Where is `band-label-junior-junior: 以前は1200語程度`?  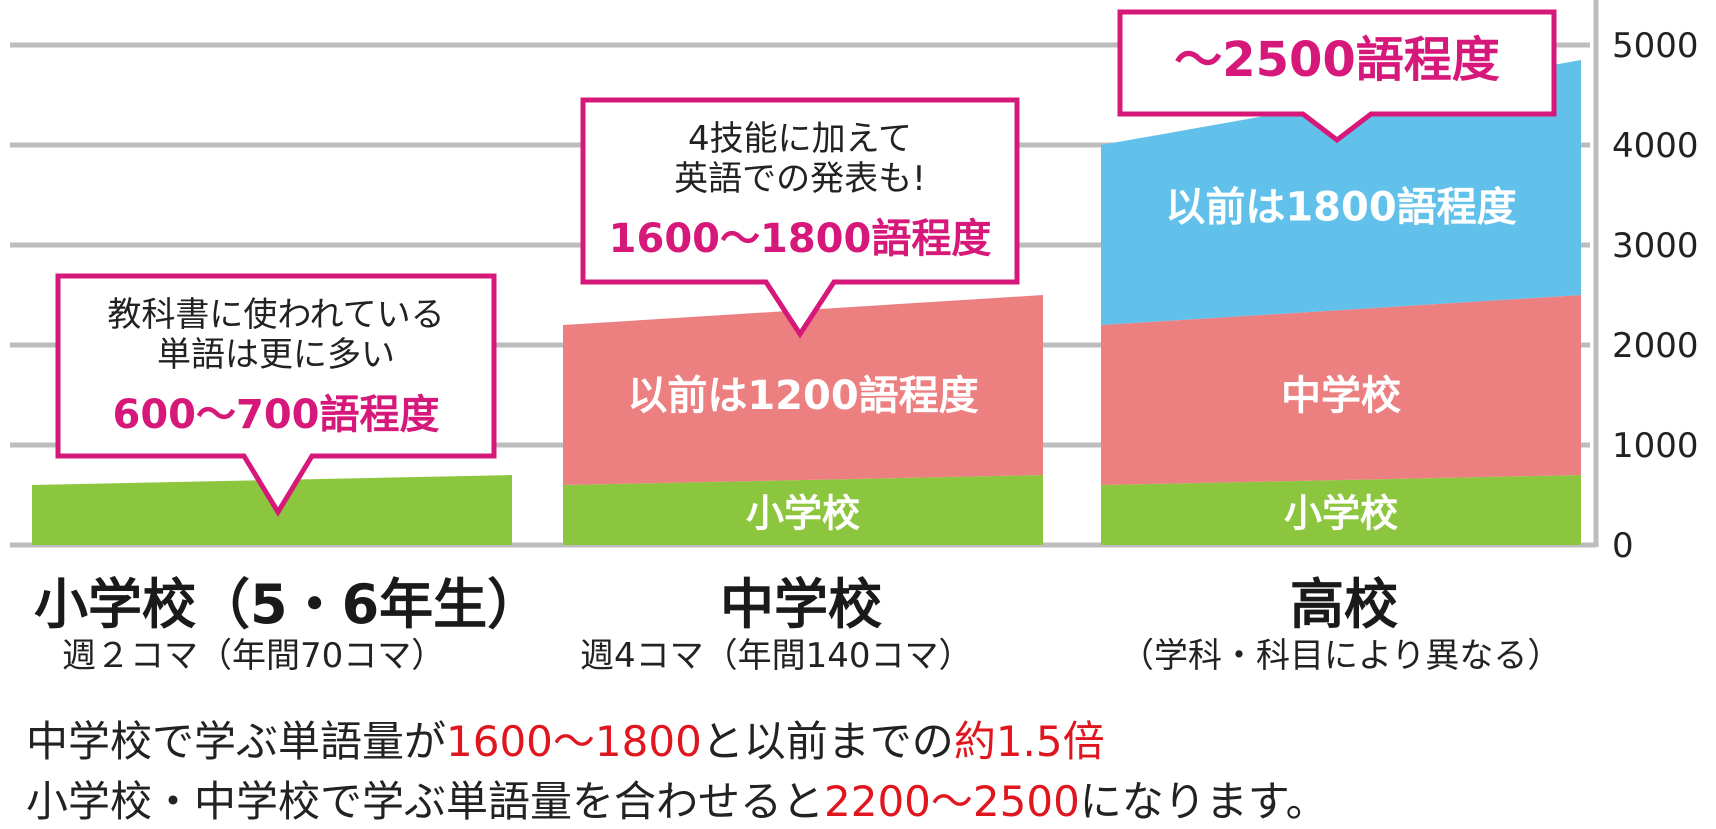
band-label-junior-junior: 以前は1200語程度 is located at coordinates (802, 396).